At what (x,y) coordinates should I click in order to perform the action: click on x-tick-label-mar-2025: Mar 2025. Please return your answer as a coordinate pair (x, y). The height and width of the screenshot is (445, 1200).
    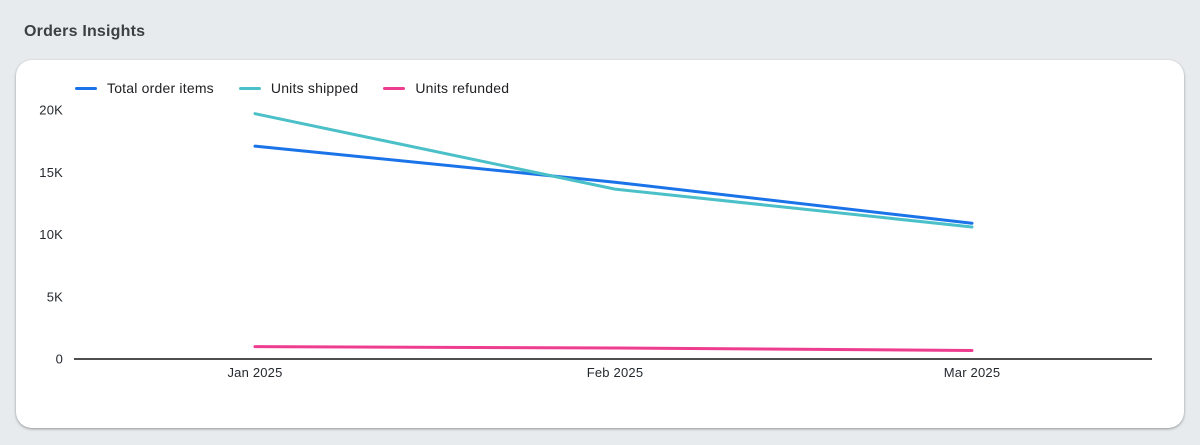
    Looking at the image, I should click on (972, 372).